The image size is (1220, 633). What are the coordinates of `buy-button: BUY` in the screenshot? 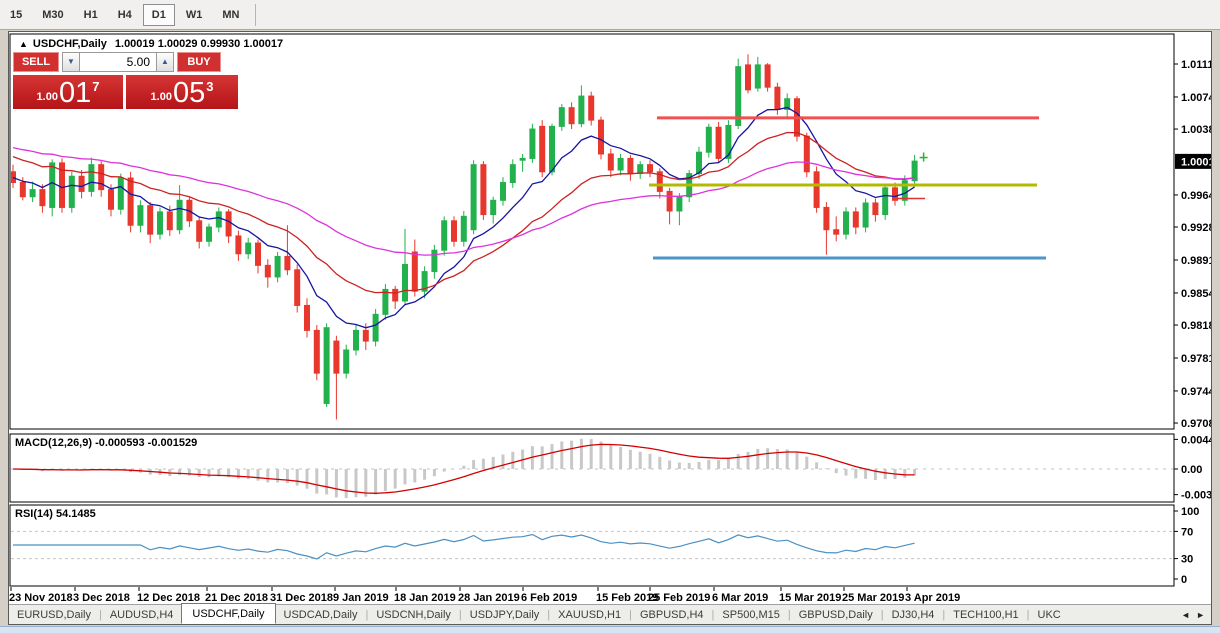 It's located at (199, 62).